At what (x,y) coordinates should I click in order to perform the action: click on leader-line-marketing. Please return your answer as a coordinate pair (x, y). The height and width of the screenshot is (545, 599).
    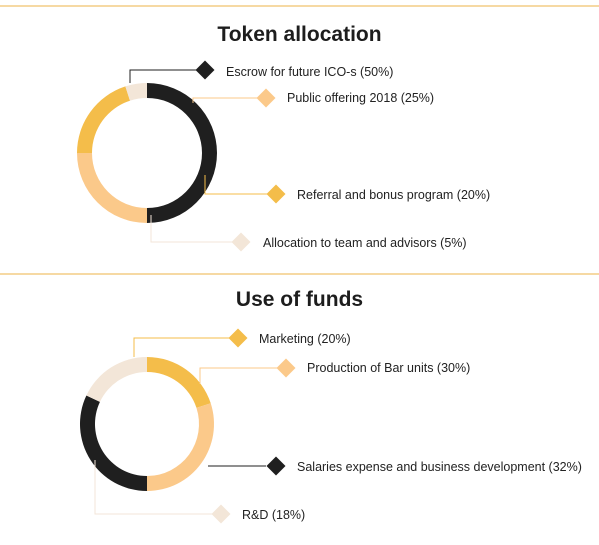
    Looking at the image, I should click on (181, 347).